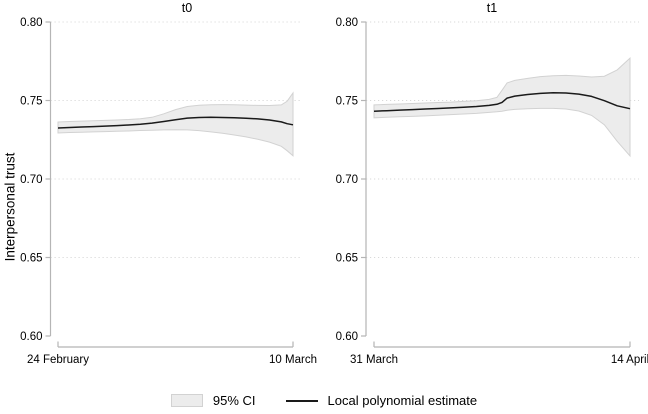  Describe the element at coordinates (186, 400) in the screenshot. I see `ci-band-swatch` at that location.